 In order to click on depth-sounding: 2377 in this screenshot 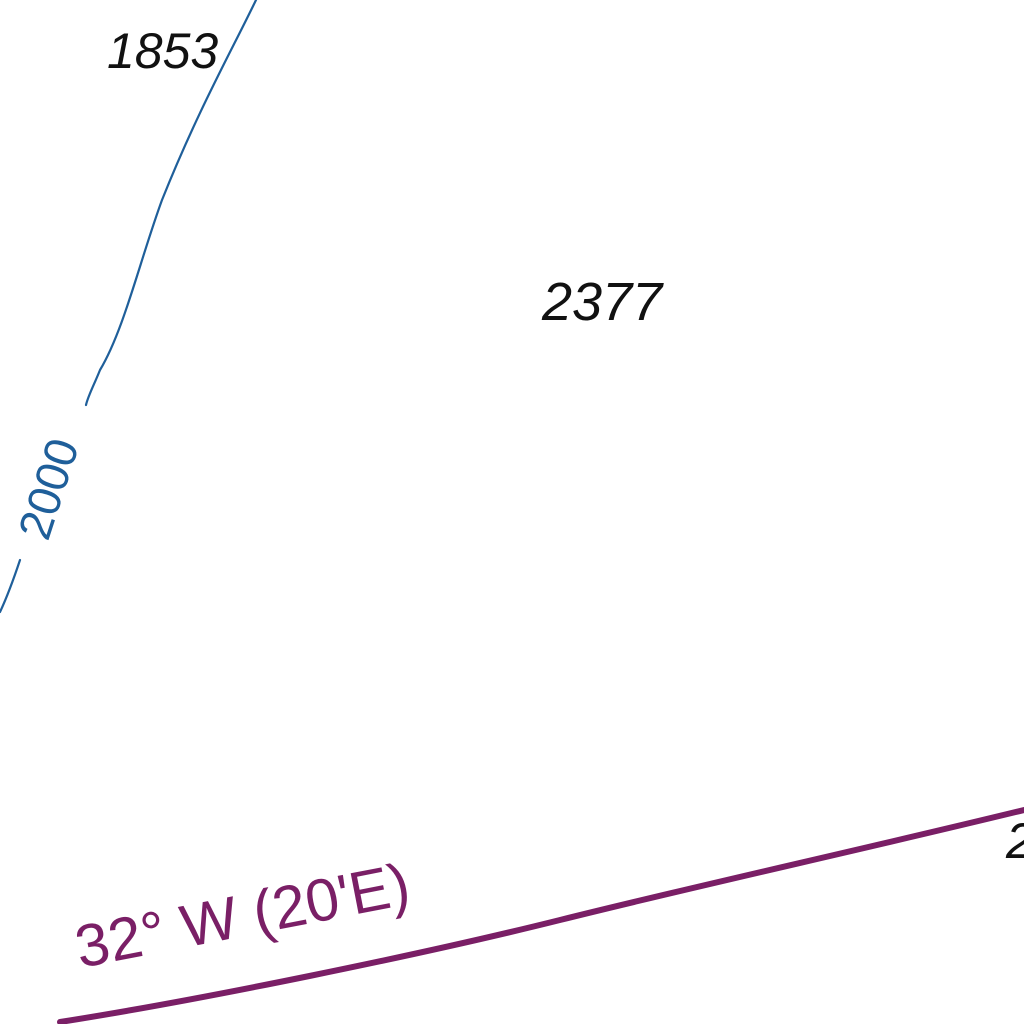, I will do `click(602, 302)`.